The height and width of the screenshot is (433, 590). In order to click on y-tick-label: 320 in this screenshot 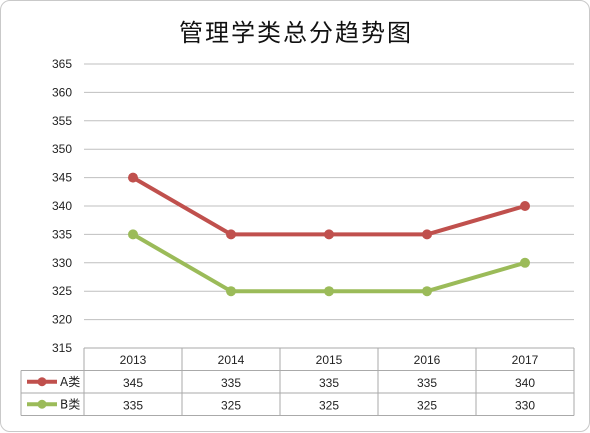, I will do `click(62, 320)`.